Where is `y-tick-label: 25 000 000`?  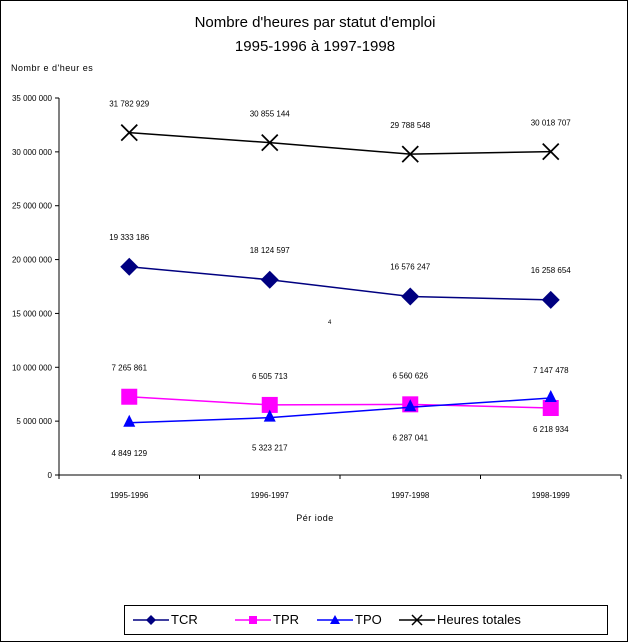
y-tick-label: 25 000 000 is located at coordinates (32, 206).